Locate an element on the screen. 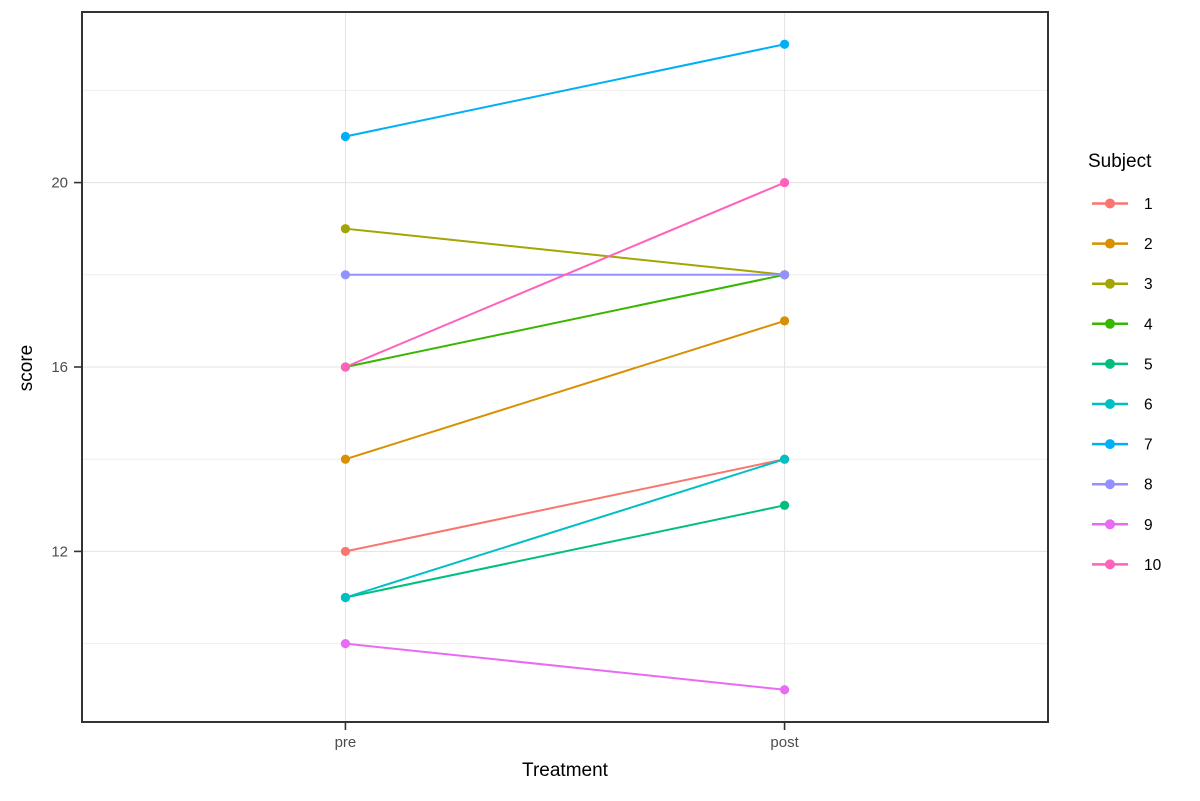  legend-item-label-9: 9 is located at coordinates (1148, 525).